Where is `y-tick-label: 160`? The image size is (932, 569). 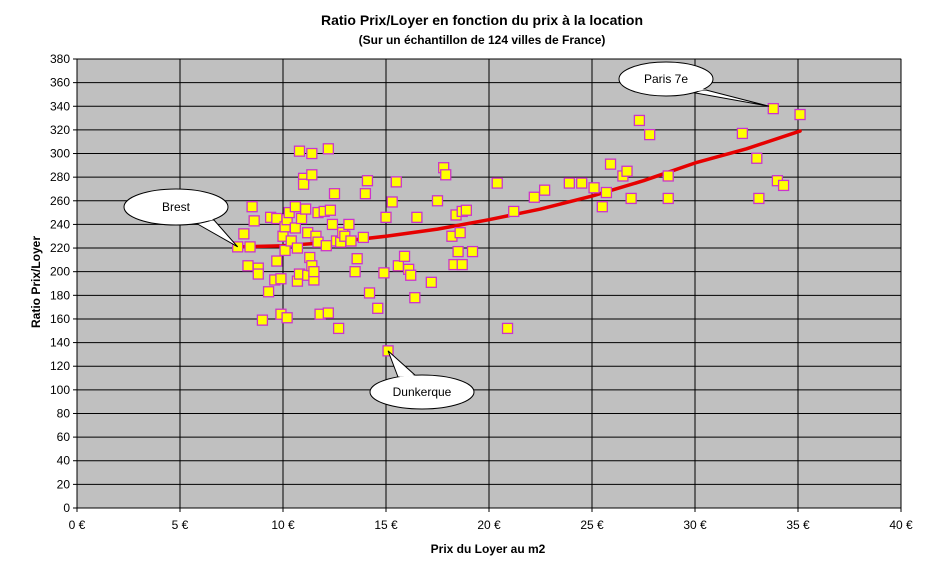
y-tick-label: 160 is located at coordinates (60, 319).